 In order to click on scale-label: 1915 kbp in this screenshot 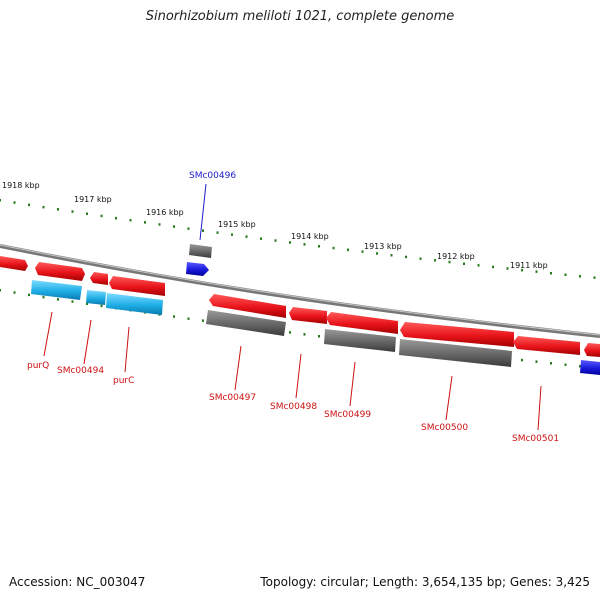, I will do `click(237, 224)`.